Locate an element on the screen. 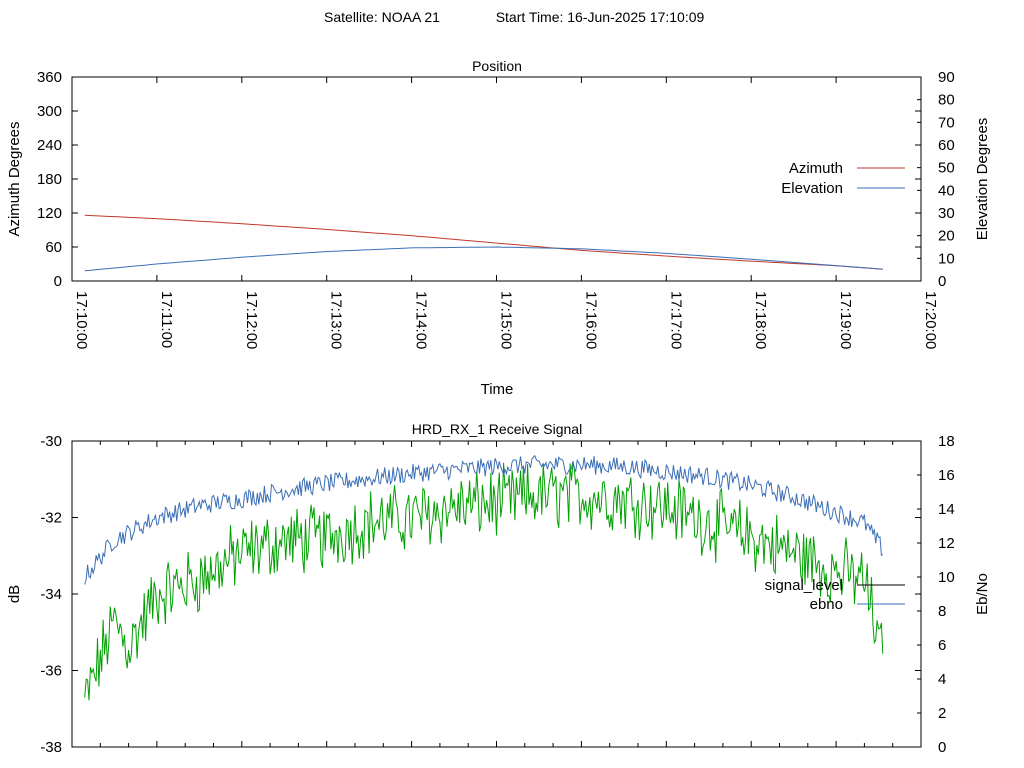 This screenshot has height=768, width=1024. x-tick-label: 17:19:00 is located at coordinates (845, 320).